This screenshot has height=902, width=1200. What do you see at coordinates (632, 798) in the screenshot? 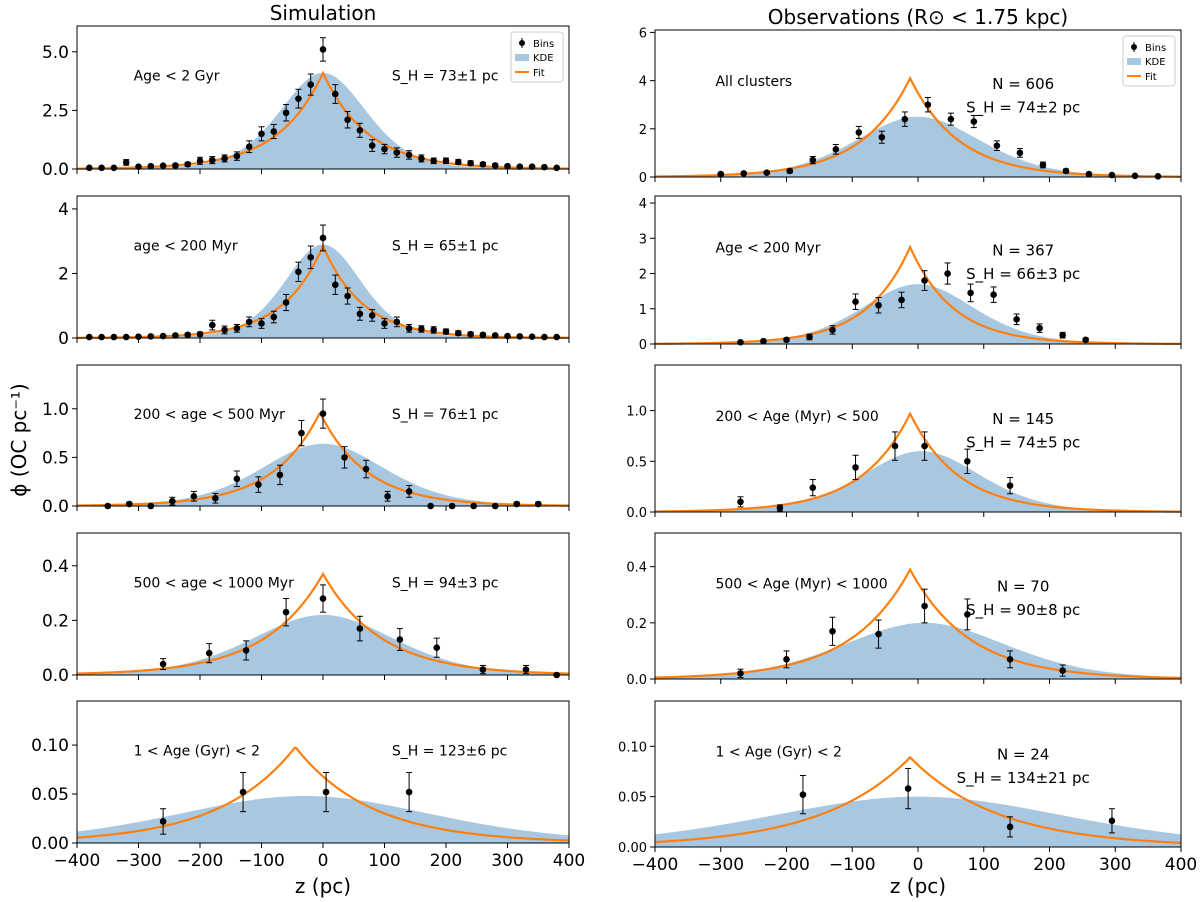
I see `y-tick-label: 0.05` at bounding box center [632, 798].